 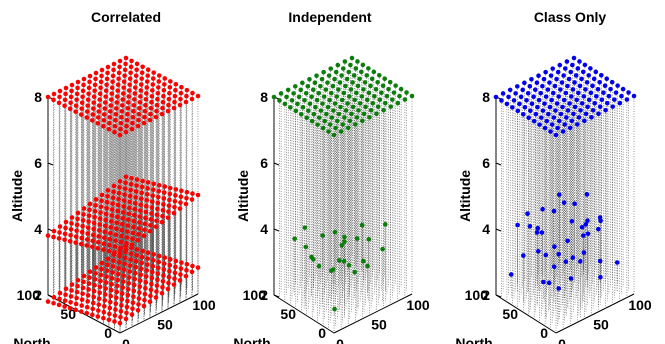 What do you see at coordinates (486, 97) in the screenshot?
I see `z-tick-label: 8` at bounding box center [486, 97].